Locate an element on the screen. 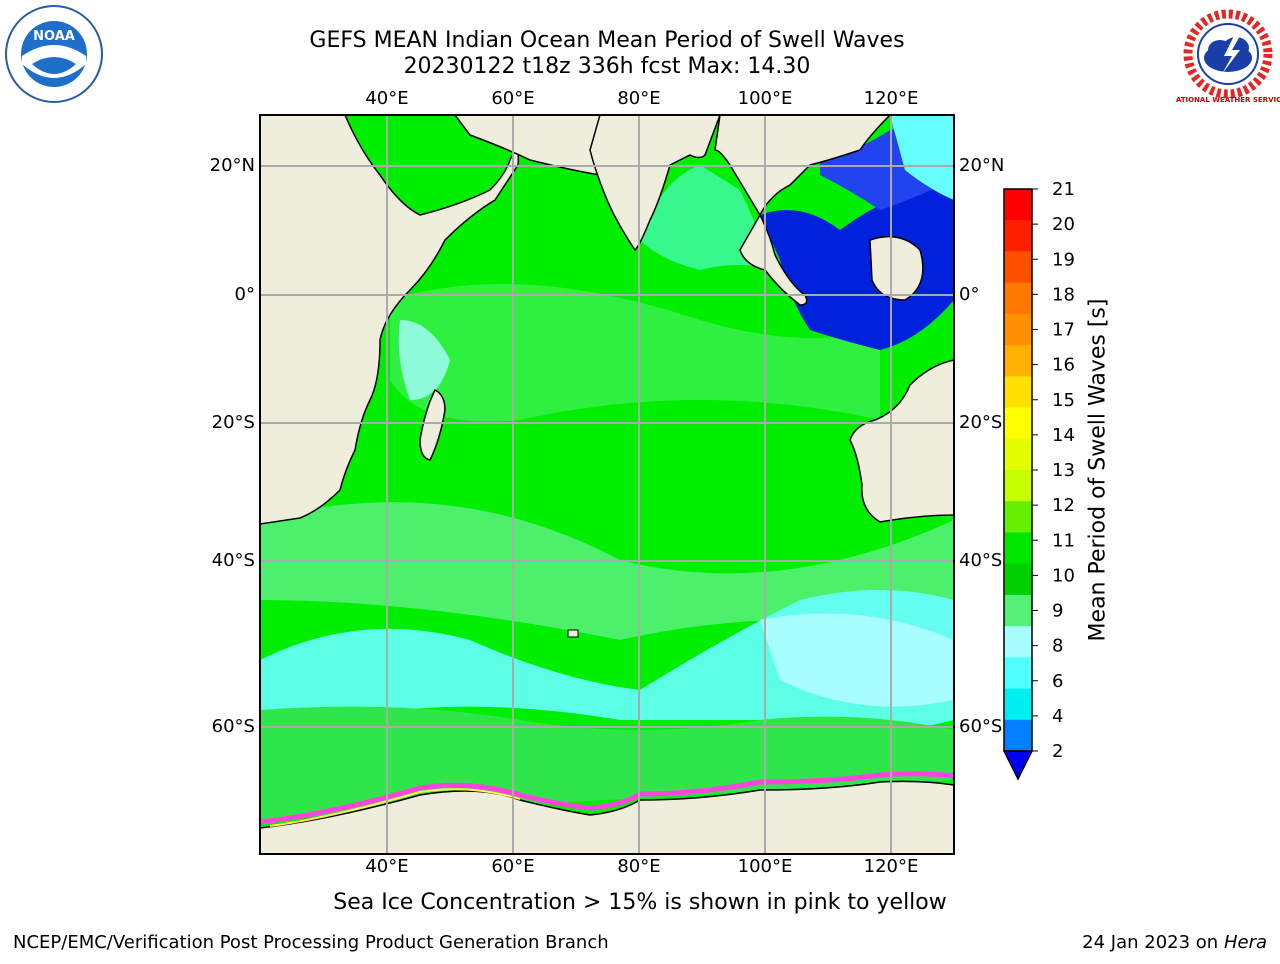 Image resolution: width=1280 pixels, height=964 pixels. lat-label-right: 60°S is located at coordinates (981, 726).